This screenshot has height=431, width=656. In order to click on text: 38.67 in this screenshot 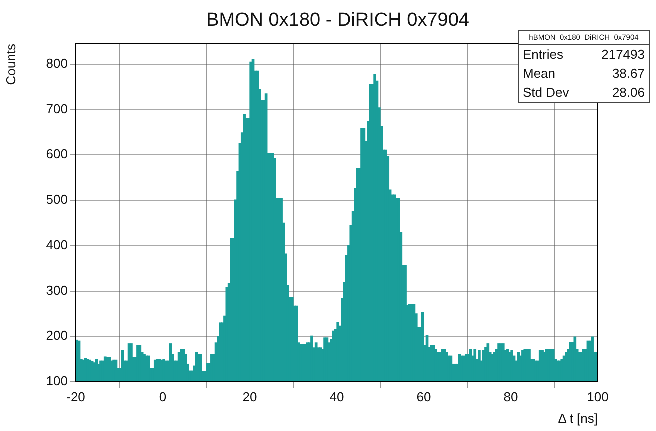, I will do `click(628, 73)`.